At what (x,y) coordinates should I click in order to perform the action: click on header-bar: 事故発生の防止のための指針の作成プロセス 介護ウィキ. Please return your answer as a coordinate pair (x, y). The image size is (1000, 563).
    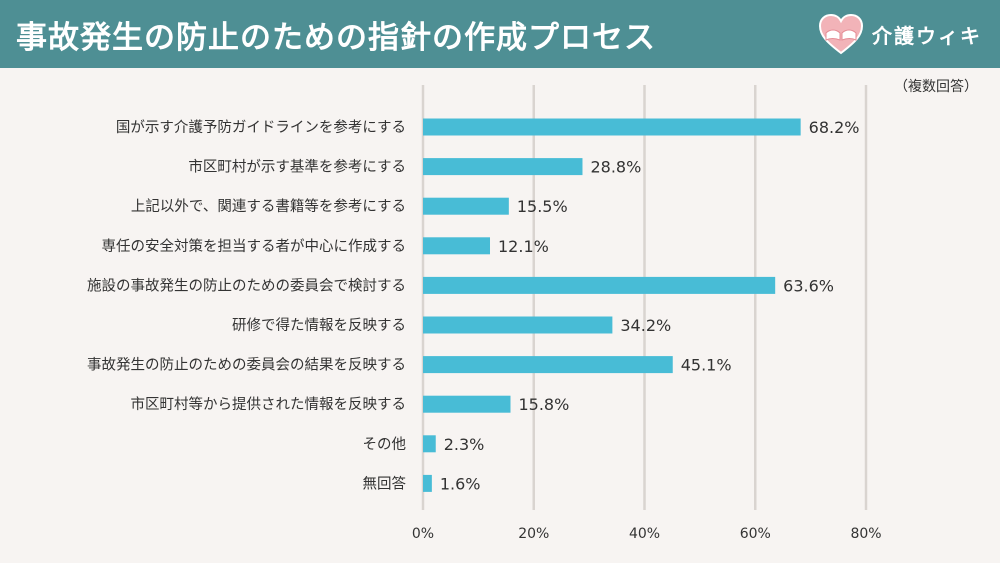
    Looking at the image, I should click on (500, 34).